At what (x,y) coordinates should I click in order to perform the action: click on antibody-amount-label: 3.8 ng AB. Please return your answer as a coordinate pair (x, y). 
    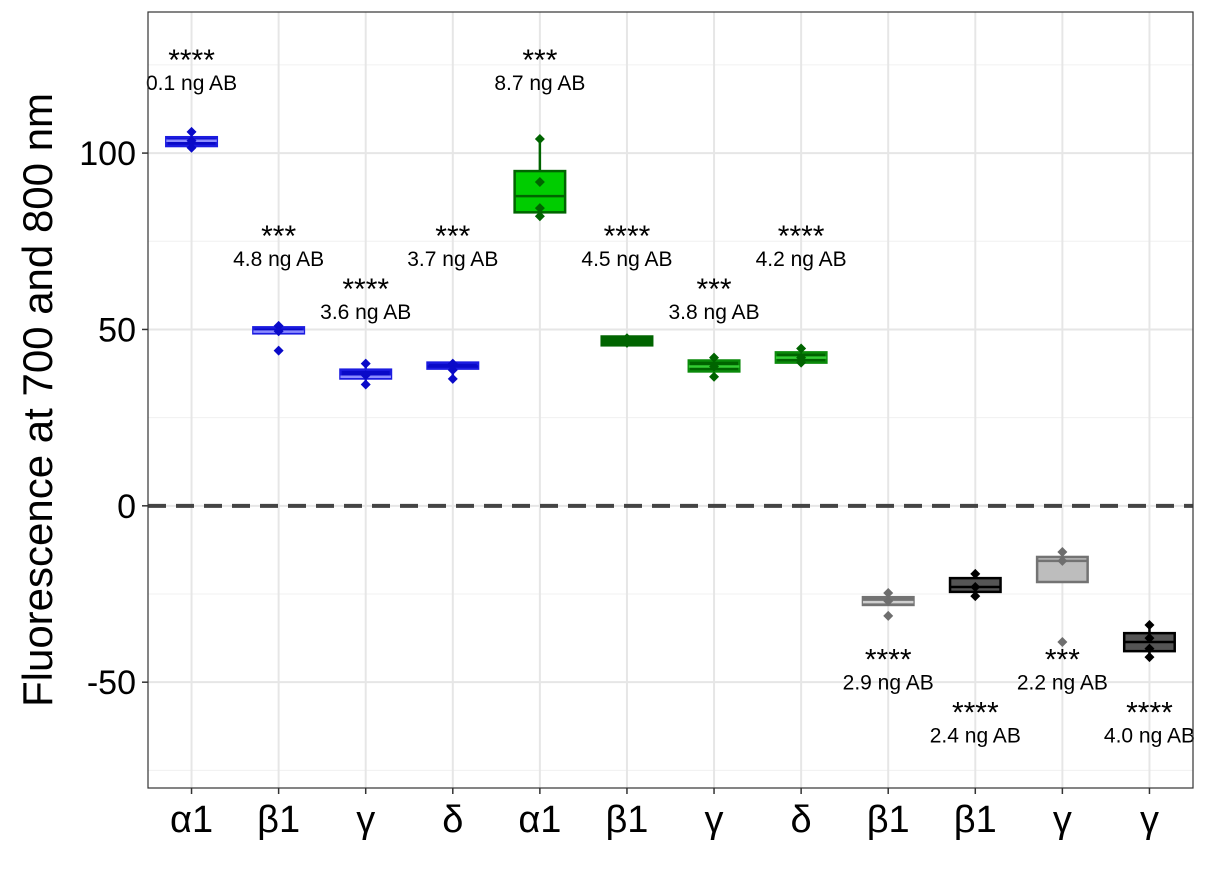
    Looking at the image, I should click on (714, 312).